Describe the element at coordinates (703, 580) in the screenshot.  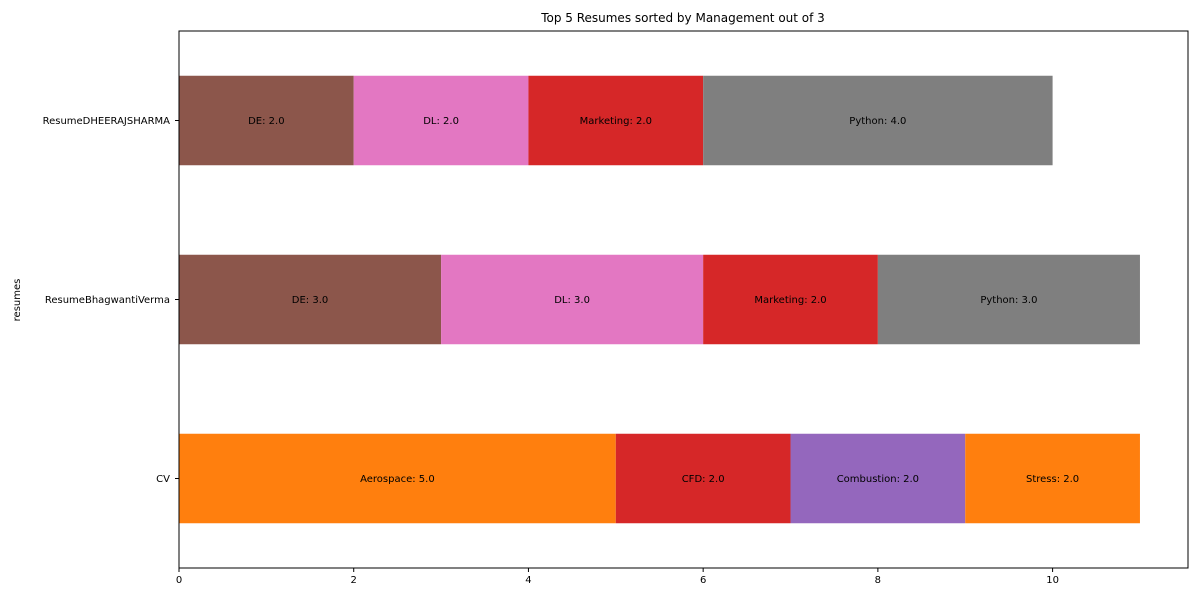
I see `x-tick-label: 6` at that location.